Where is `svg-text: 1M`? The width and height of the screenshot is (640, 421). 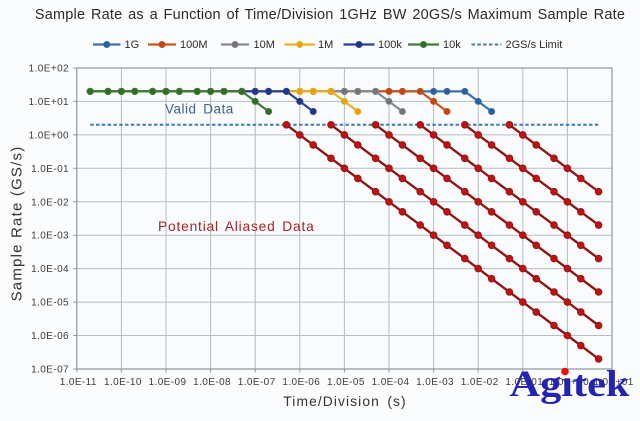
svg-text: 1M is located at coordinates (325, 45).